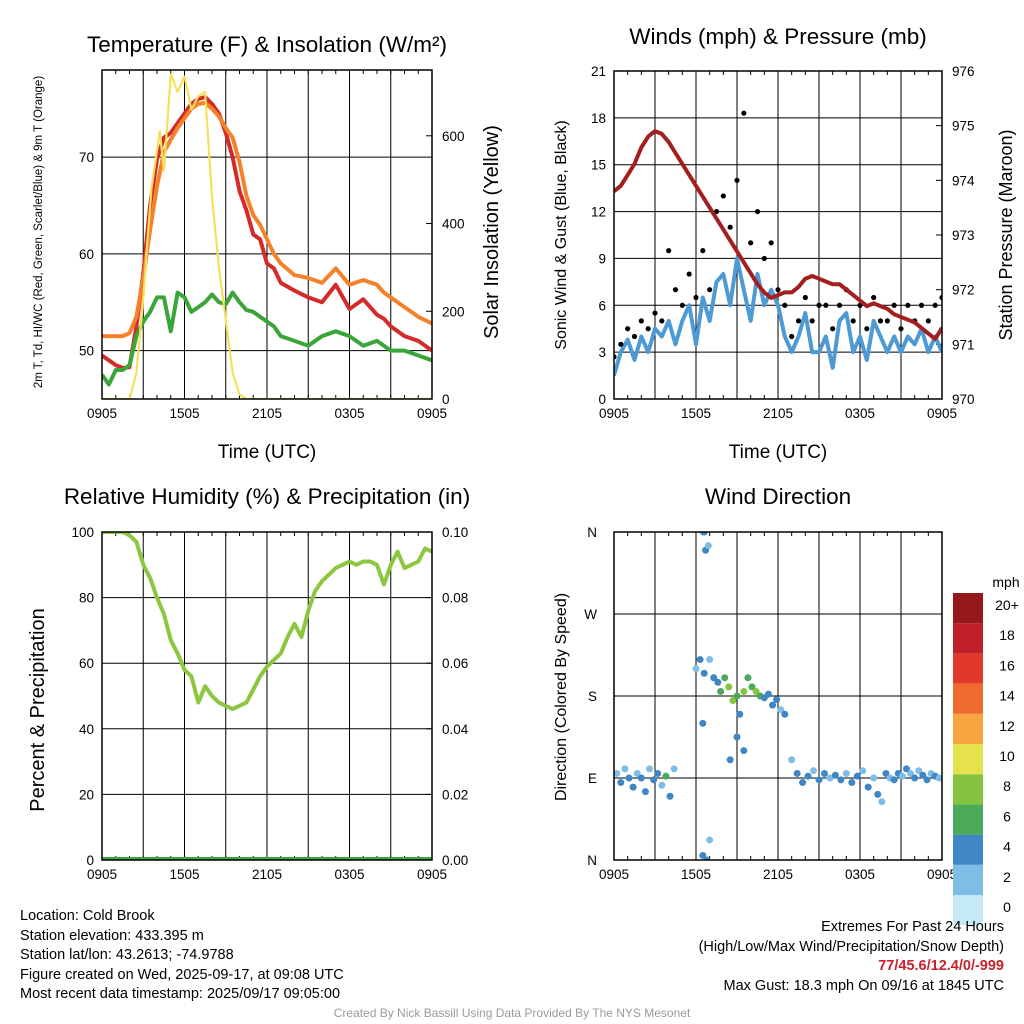 This screenshot has height=1024, width=1024. I want to click on y-tick-label-left: 15, so click(598, 165).